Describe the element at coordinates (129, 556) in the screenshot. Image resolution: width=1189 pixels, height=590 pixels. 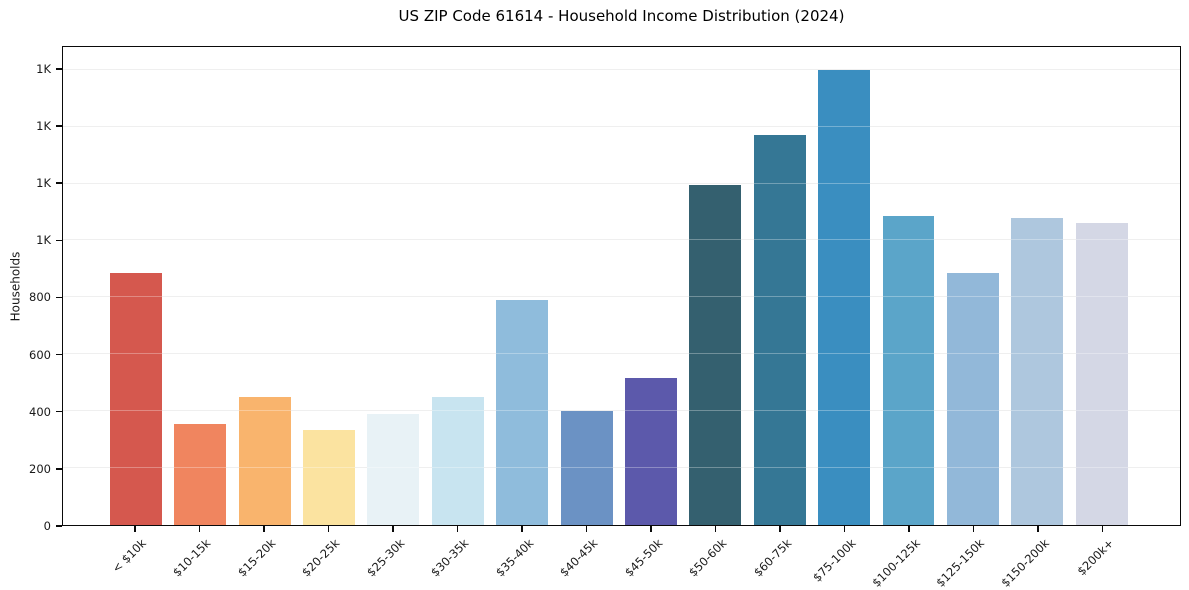
I see `x-tick-label: < $10k` at that location.